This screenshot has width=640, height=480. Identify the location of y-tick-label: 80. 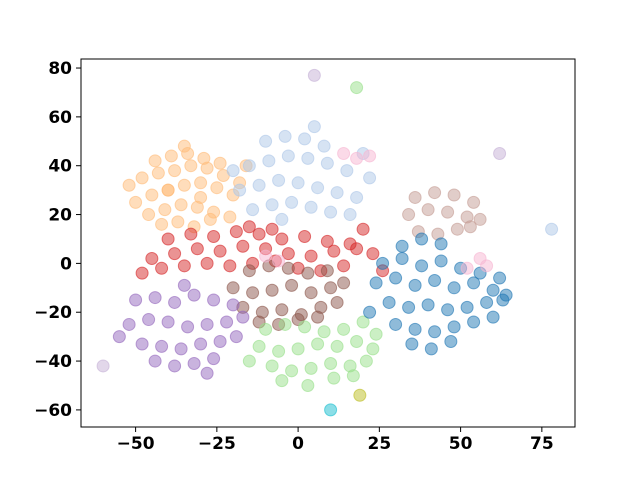
(60, 69).